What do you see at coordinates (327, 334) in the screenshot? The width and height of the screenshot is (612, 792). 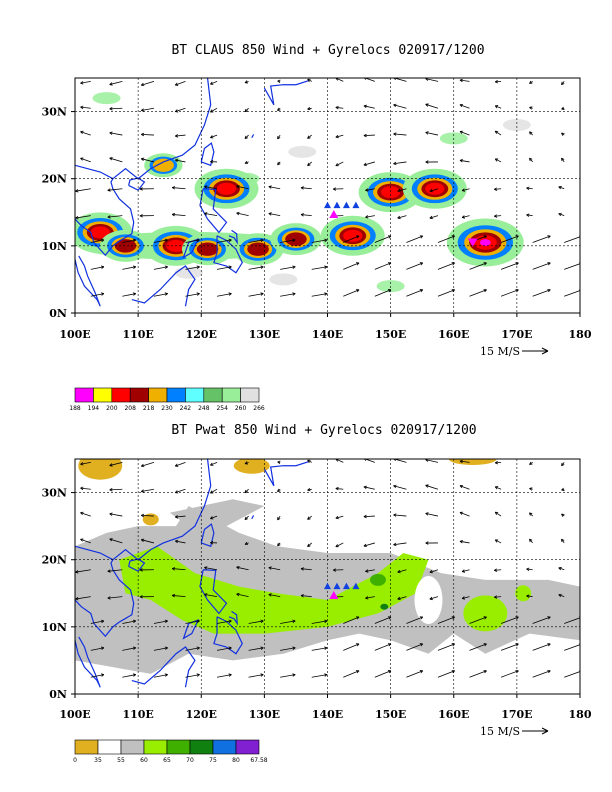 I see `x-tick-label: 140E` at bounding box center [327, 334].